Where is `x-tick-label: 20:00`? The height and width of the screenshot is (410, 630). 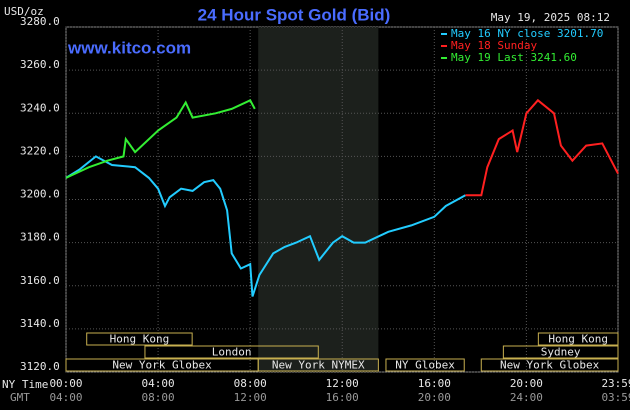 x-tick-label: 20:00 is located at coordinates (526, 383).